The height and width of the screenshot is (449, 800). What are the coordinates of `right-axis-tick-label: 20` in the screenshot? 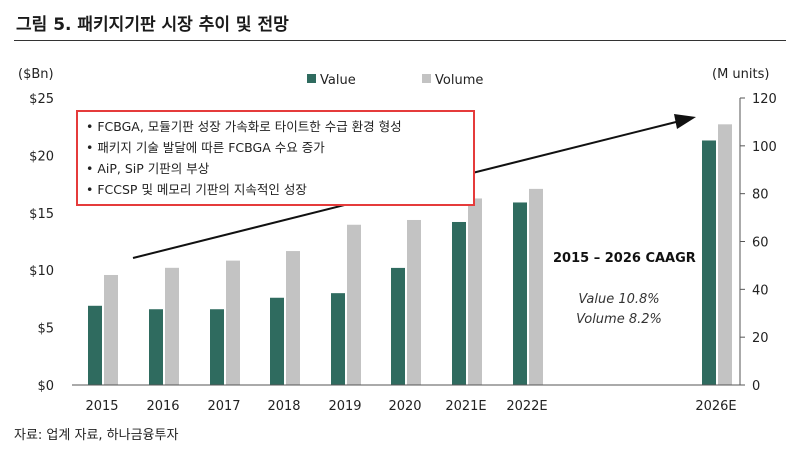 It's located at (760, 338).